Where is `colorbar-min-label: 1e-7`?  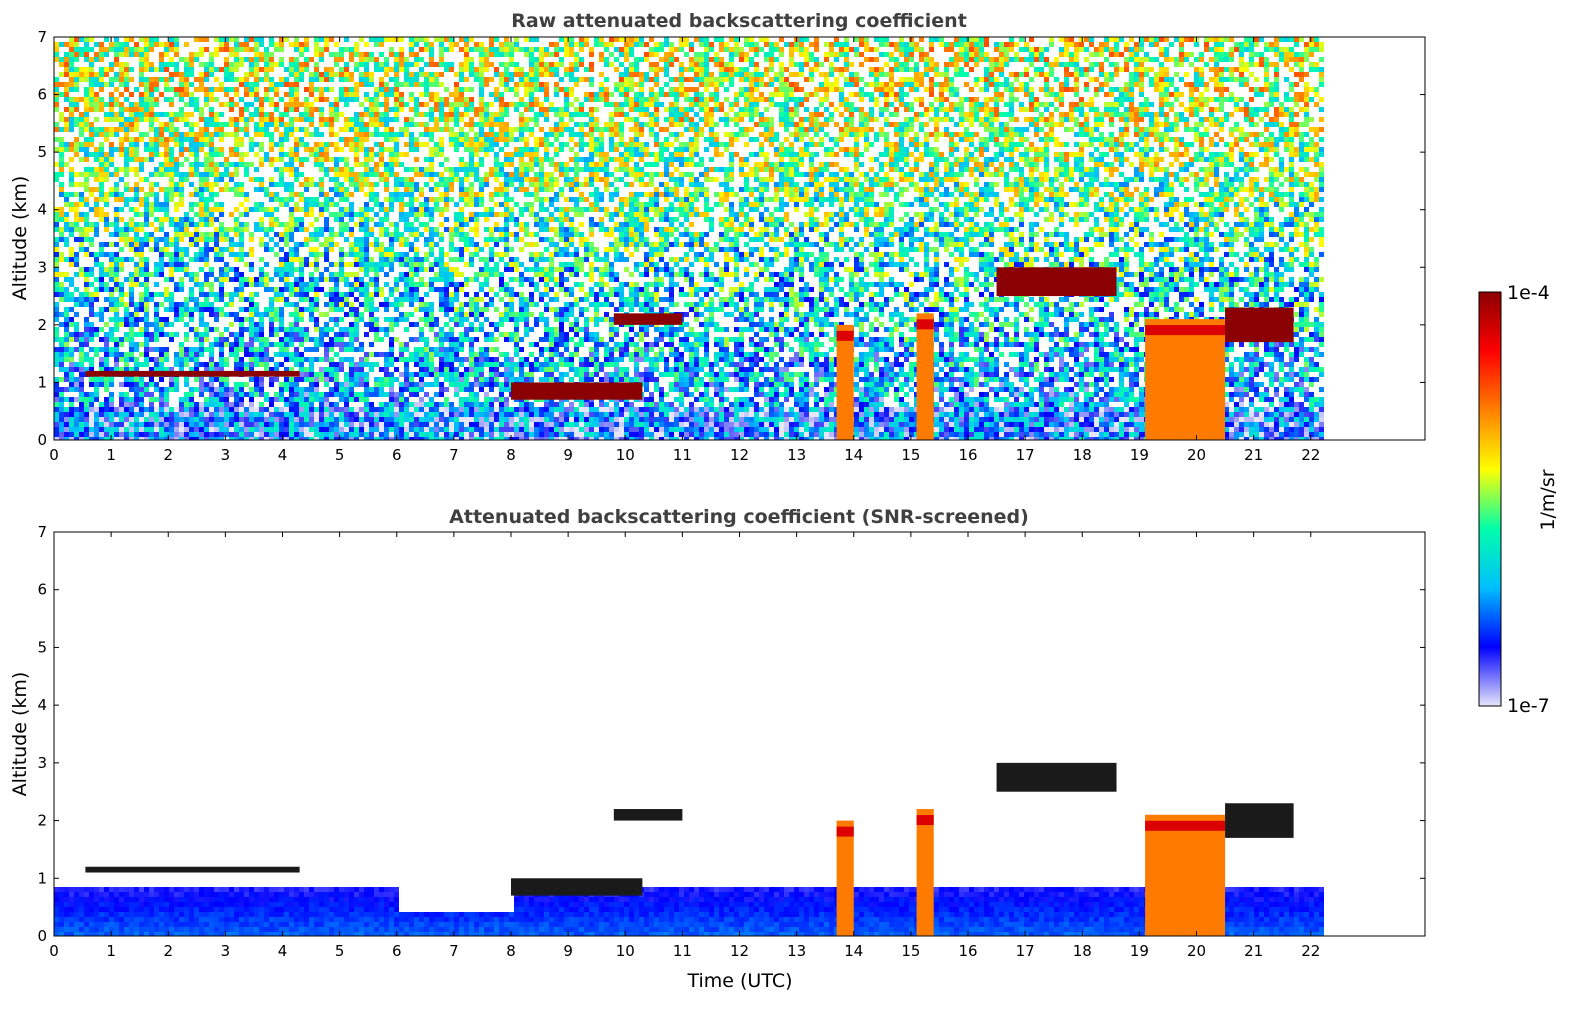 colorbar-min-label: 1e-7 is located at coordinates (1528, 706).